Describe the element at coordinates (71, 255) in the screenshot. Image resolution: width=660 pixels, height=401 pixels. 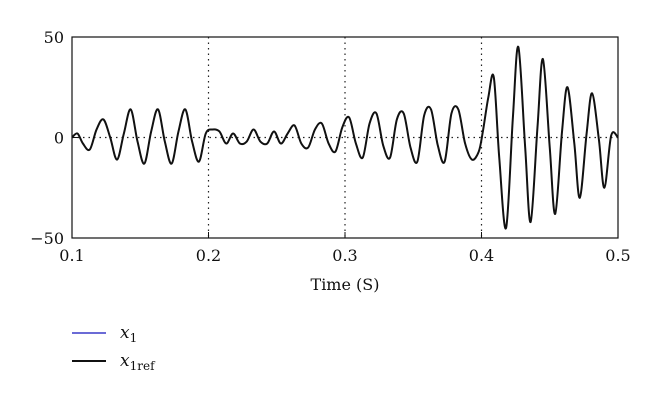
I see `x-tick-label: 0.1` at that location.